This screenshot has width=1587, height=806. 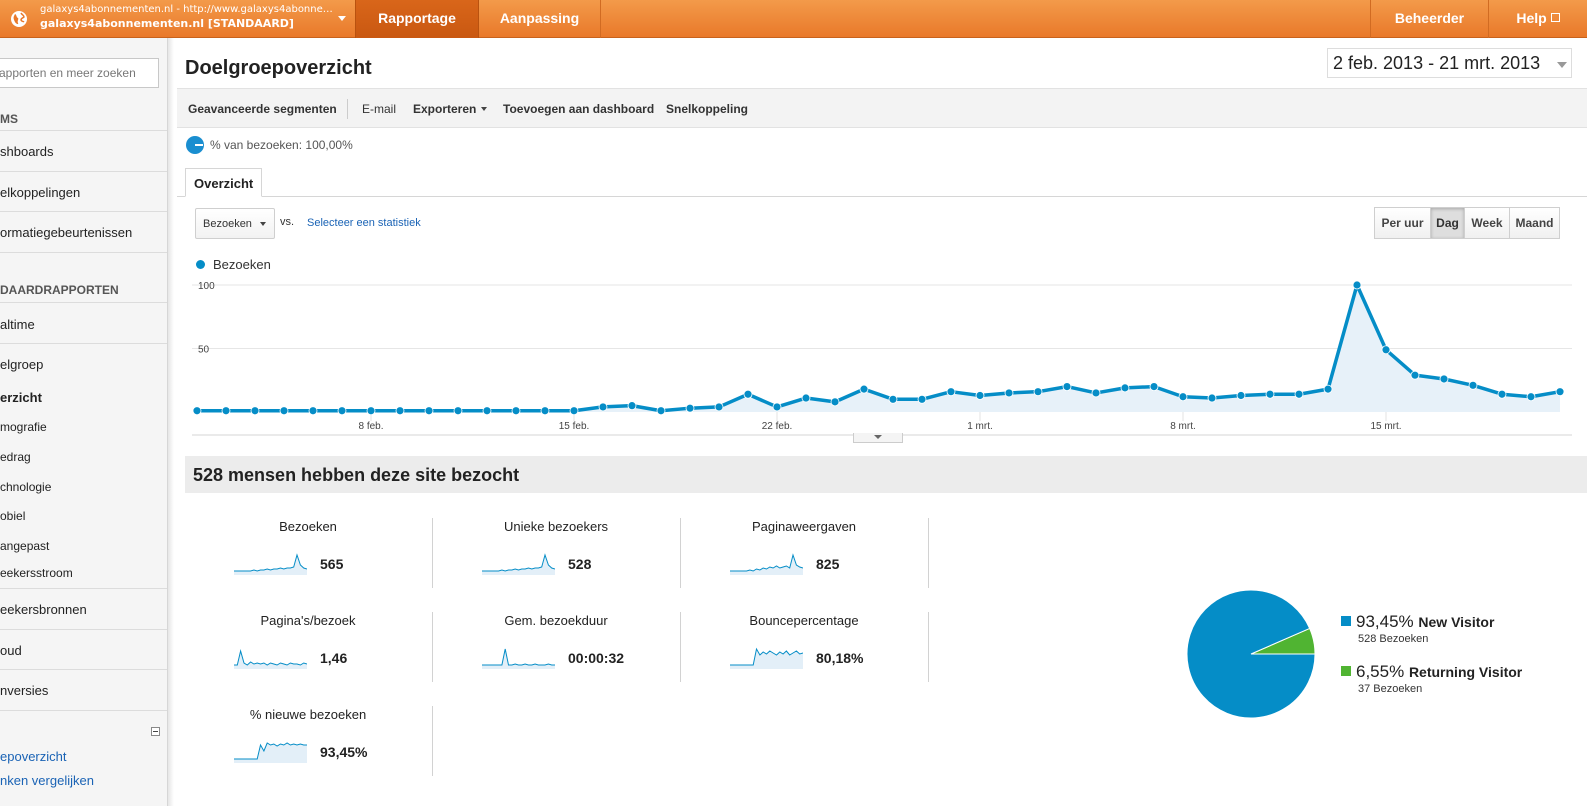 What do you see at coordinates (206, 286) in the screenshot?
I see `y-tick-label: 100` at bounding box center [206, 286].